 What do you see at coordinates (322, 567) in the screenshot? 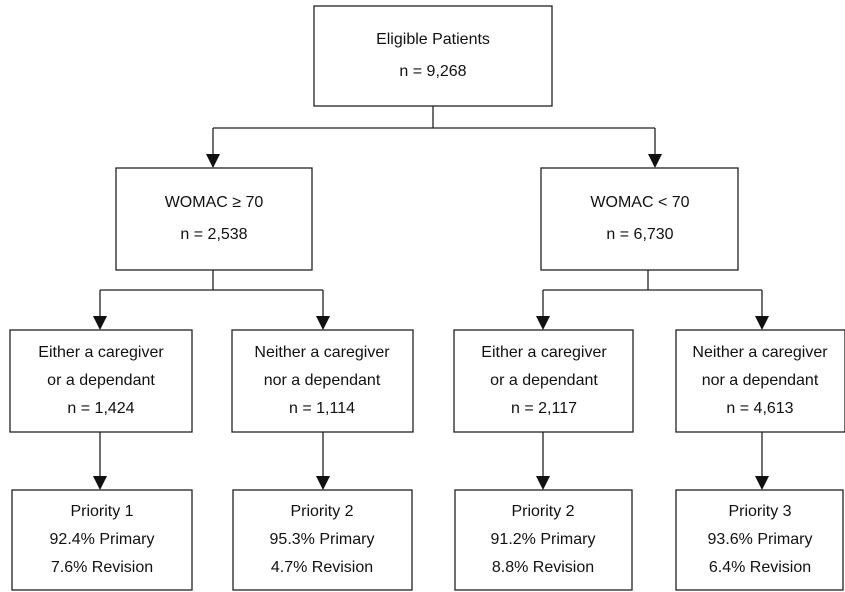
I see `node-label: 4.7% Revision` at bounding box center [322, 567].